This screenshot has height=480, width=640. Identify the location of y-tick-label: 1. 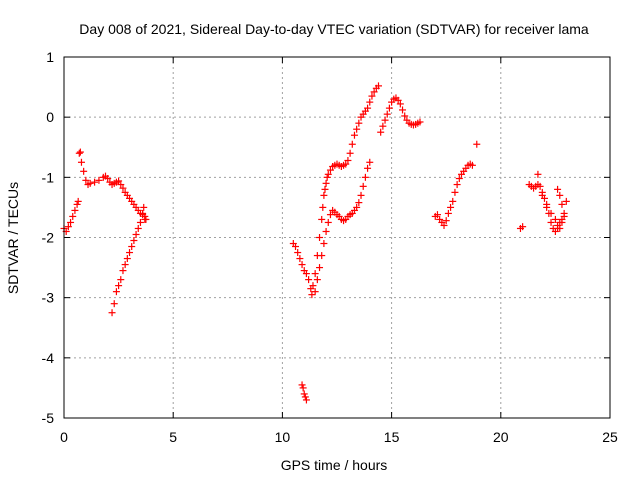
(50, 57).